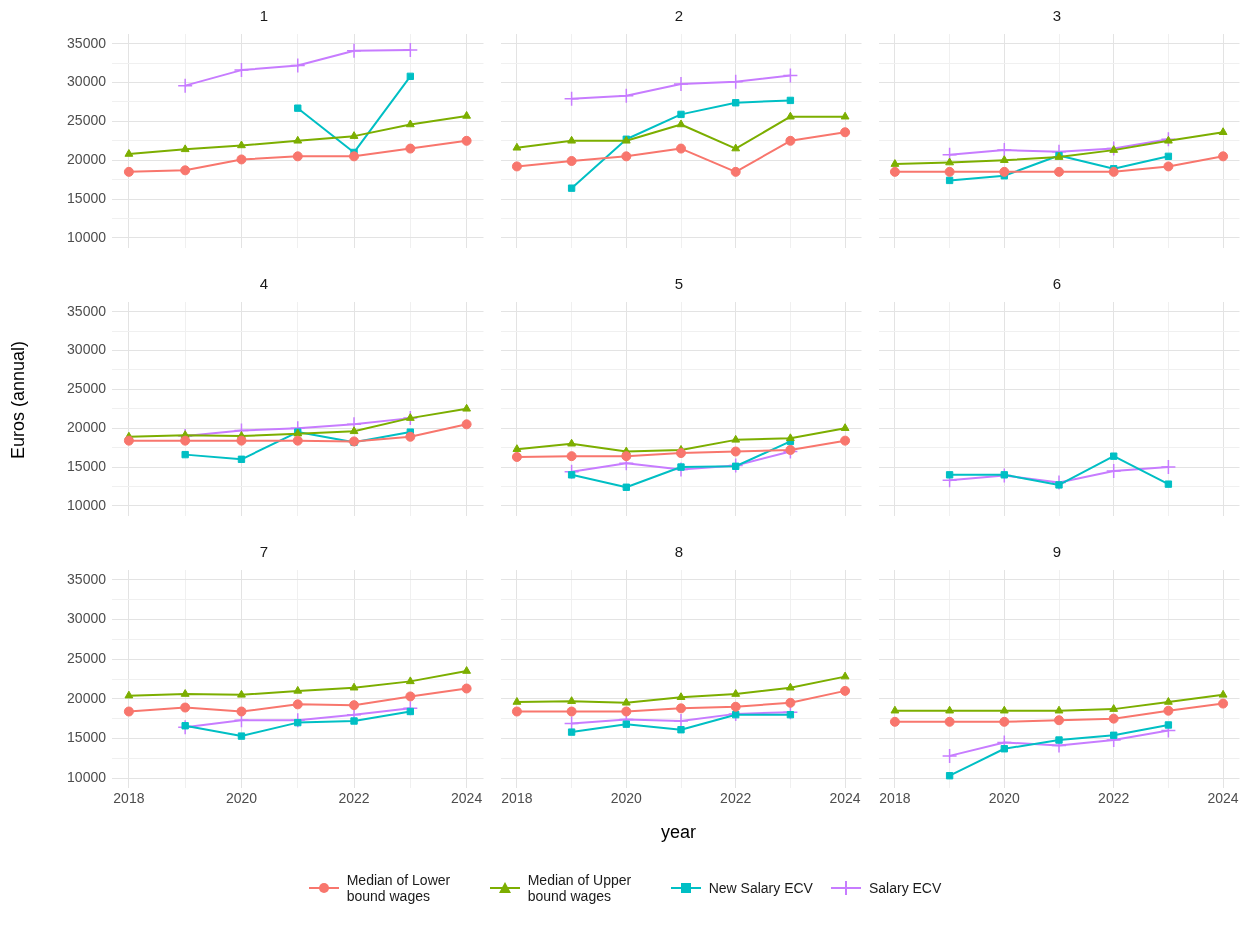 The width and height of the screenshot is (1250, 930). What do you see at coordinates (18, 400) in the screenshot?
I see `y-axis-title: Euros (annual)` at bounding box center [18, 400].